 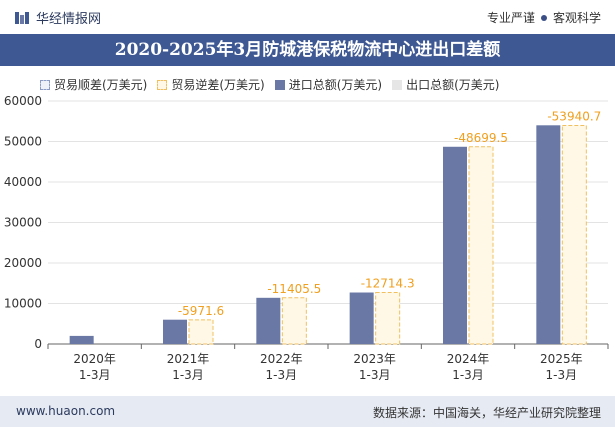 What do you see at coordinates (561, 359) in the screenshot?
I see `x-tick-label: 2025年` at bounding box center [561, 359].